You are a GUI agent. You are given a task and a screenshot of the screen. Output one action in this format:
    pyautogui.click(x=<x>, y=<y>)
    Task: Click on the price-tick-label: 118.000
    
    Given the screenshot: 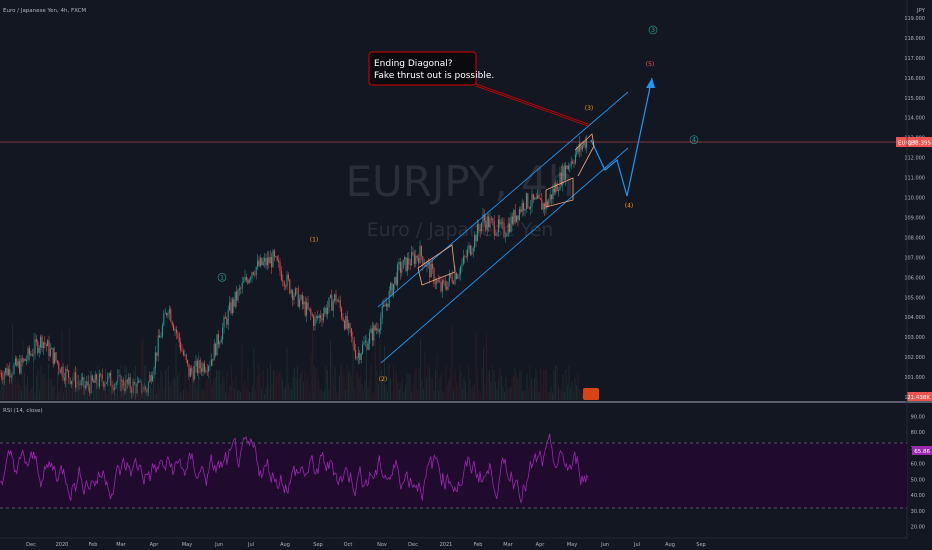 What is the action you would take?
    pyautogui.click(x=914, y=39)
    